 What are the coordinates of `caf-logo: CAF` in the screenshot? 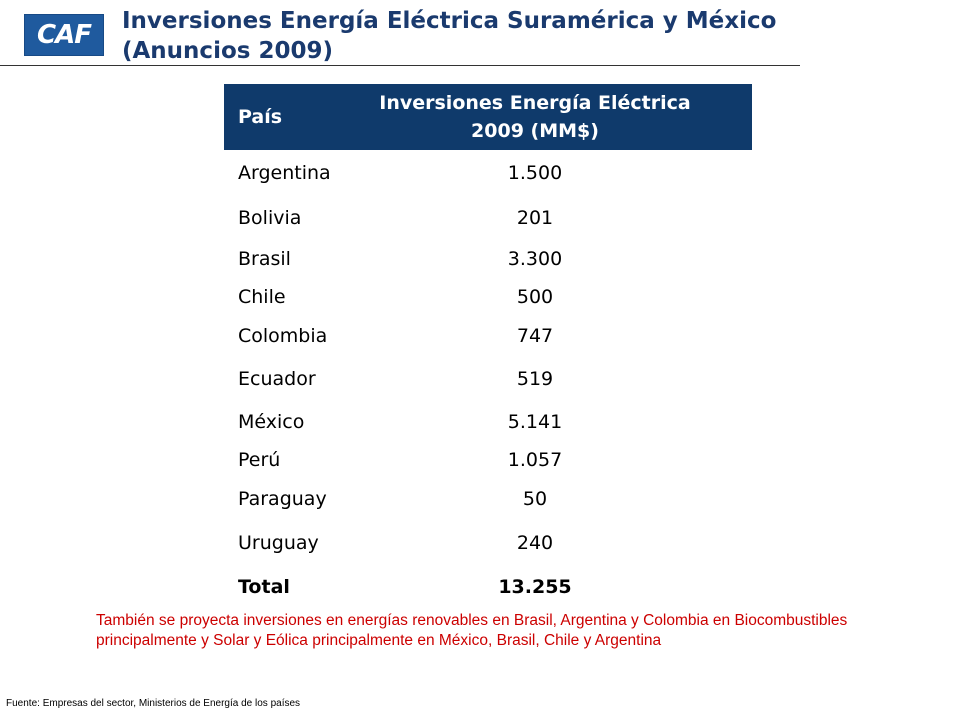 It's located at (64, 35).